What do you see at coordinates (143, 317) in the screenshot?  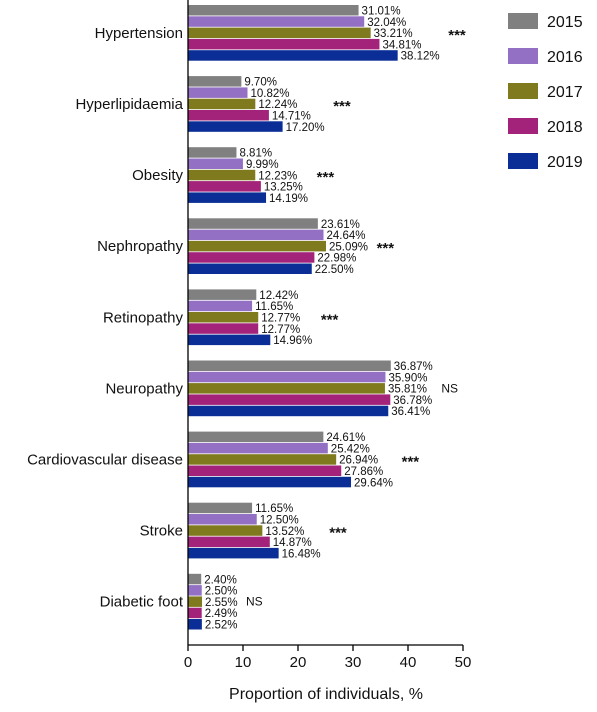 I see `category-label: Retinopathy` at bounding box center [143, 317].